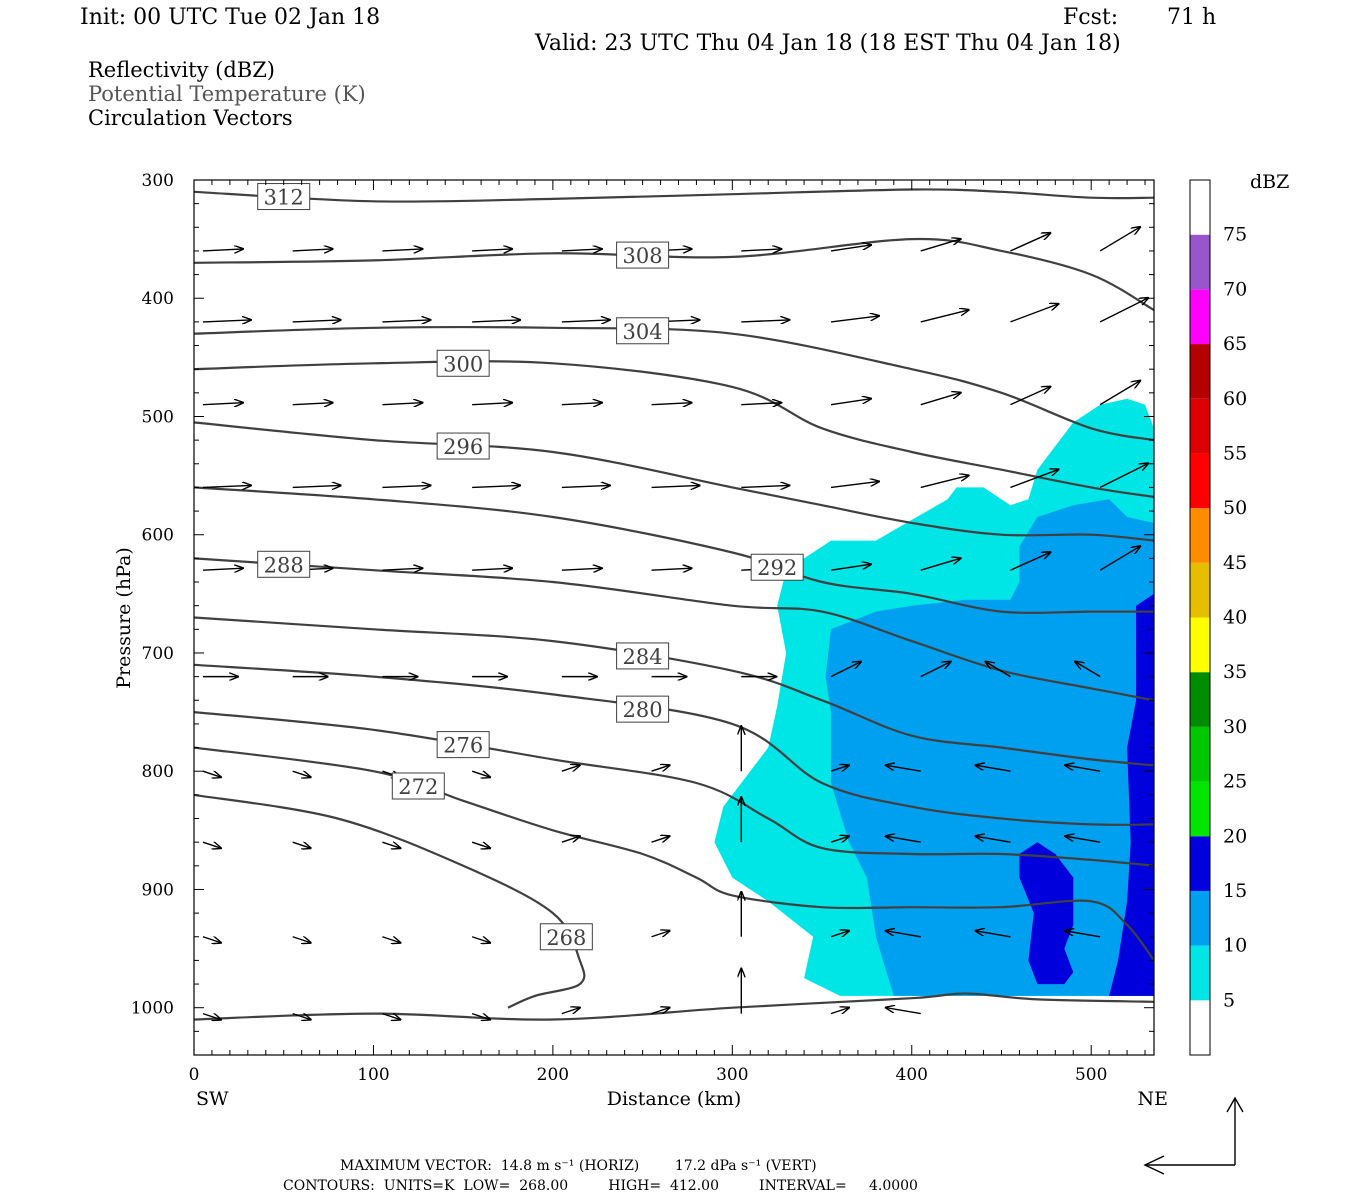 The width and height of the screenshot is (1350, 1200). What do you see at coordinates (463, 447) in the screenshot?
I see `theta-contour-label: 296` at bounding box center [463, 447].